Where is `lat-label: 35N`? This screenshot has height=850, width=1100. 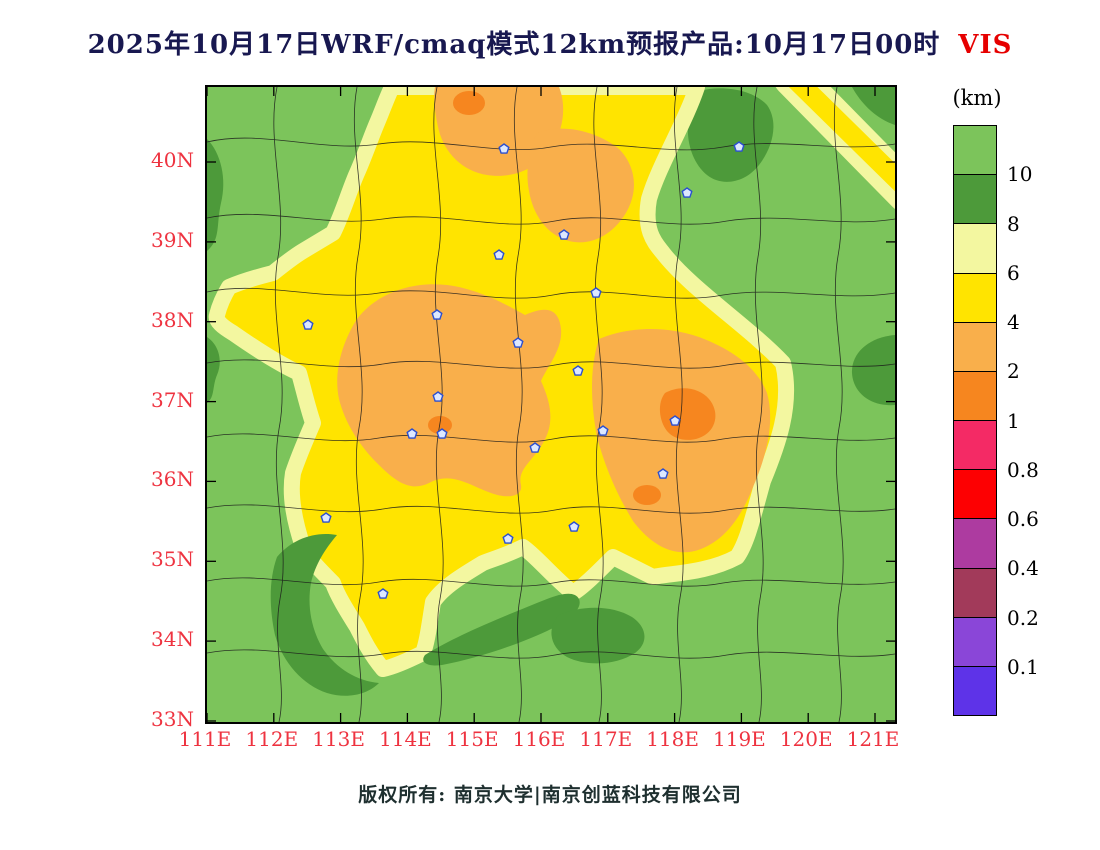 lat-label: 35N is located at coordinates (172, 559).